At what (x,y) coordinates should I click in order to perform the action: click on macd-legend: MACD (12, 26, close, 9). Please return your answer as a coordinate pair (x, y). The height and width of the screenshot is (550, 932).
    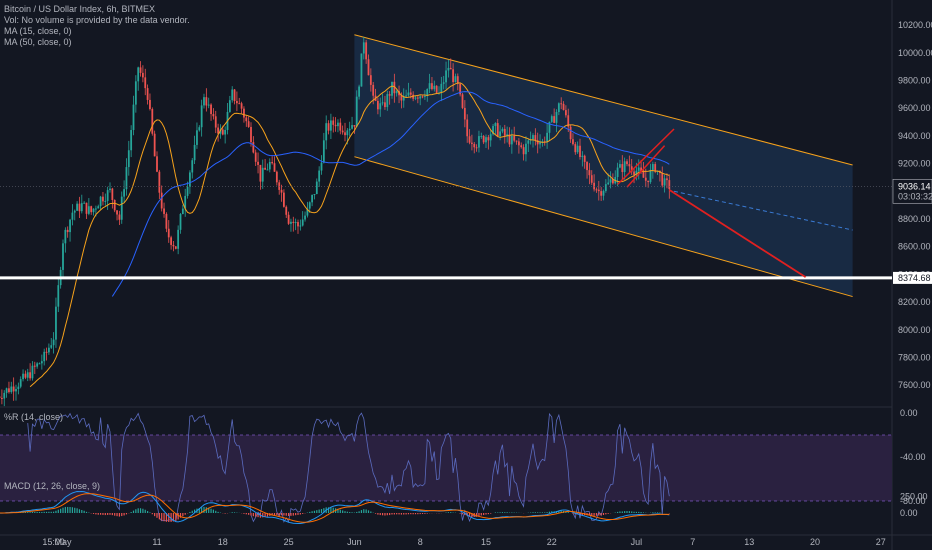
    Looking at the image, I should click on (52, 486).